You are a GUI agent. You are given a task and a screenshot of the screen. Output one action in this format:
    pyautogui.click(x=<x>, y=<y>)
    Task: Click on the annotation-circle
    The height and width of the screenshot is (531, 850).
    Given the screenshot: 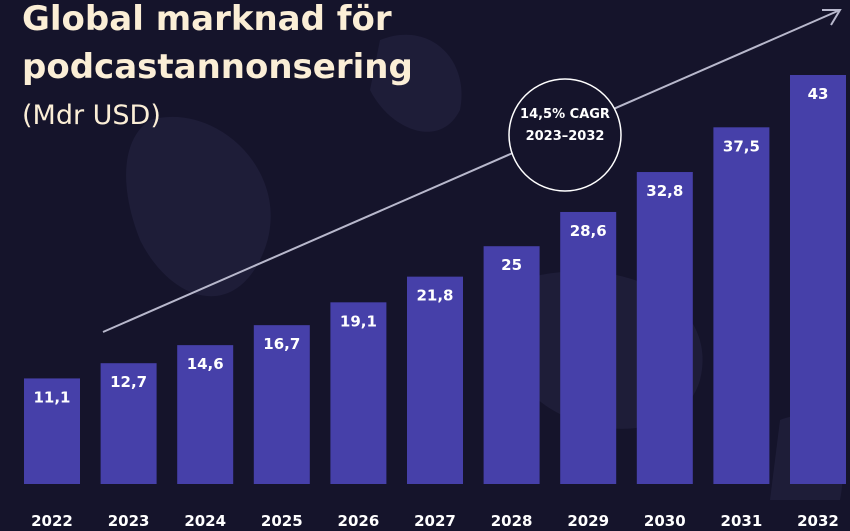 What is the action you would take?
    pyautogui.click(x=565, y=135)
    